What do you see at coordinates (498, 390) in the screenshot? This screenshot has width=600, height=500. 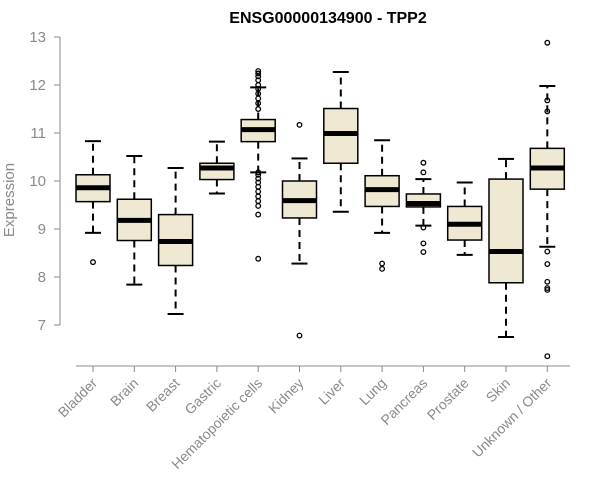 I see `x-tick-label: Skin` at bounding box center [498, 390].